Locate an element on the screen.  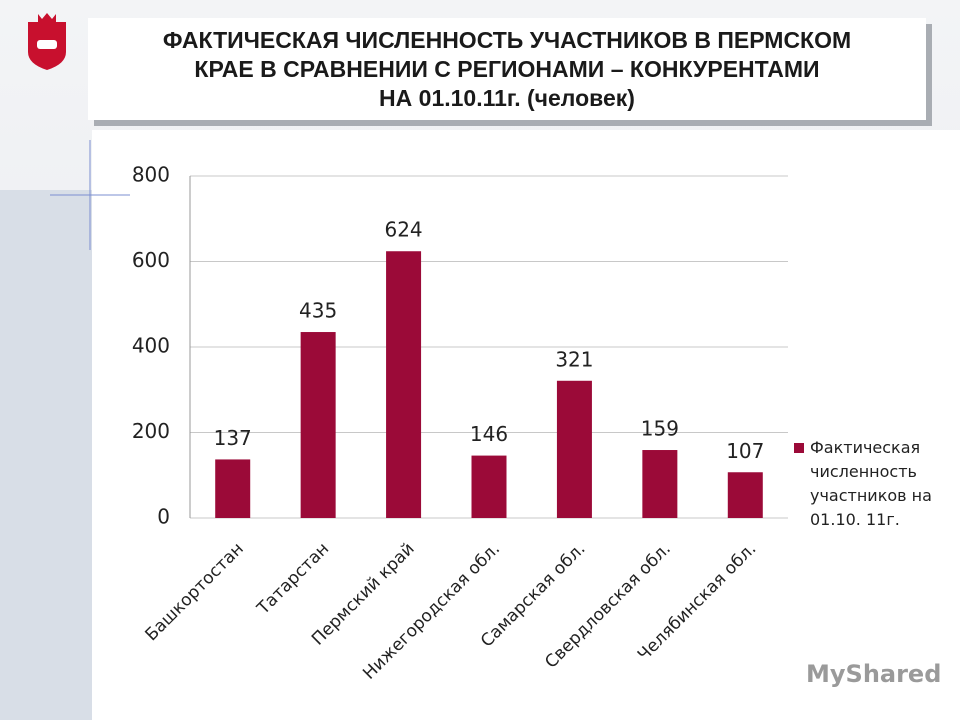
y-tick-label: 400 is located at coordinates (151, 346).